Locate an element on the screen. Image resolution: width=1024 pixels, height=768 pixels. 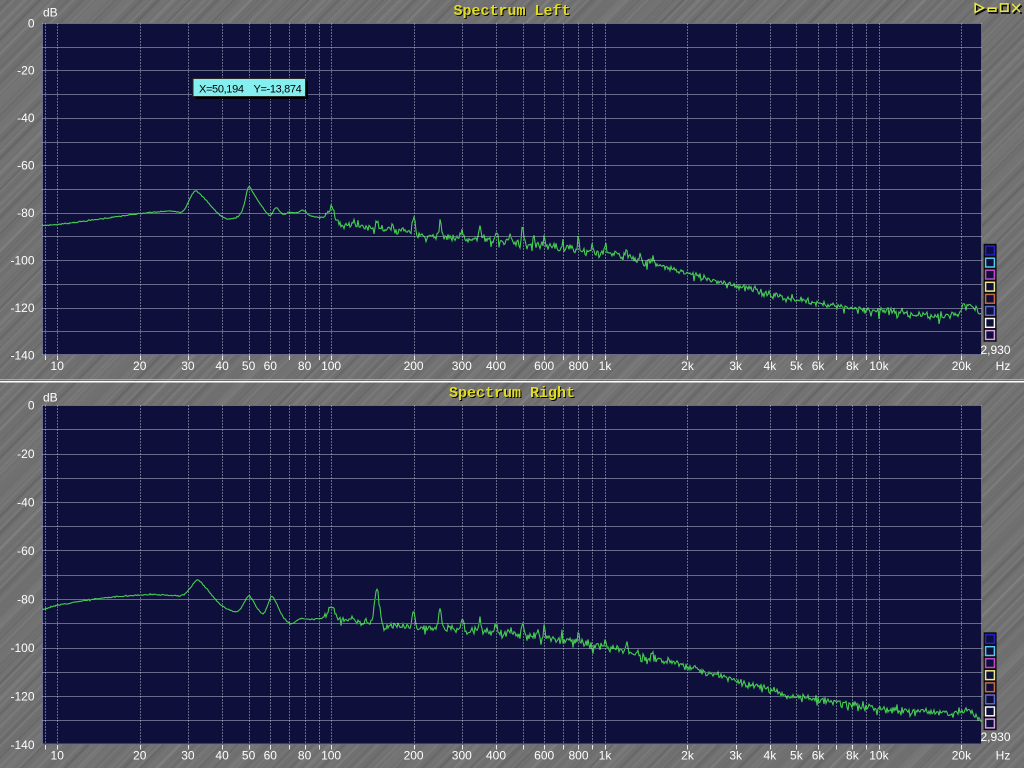
svg-text: Spectrum Left is located at coordinates (511, 11).